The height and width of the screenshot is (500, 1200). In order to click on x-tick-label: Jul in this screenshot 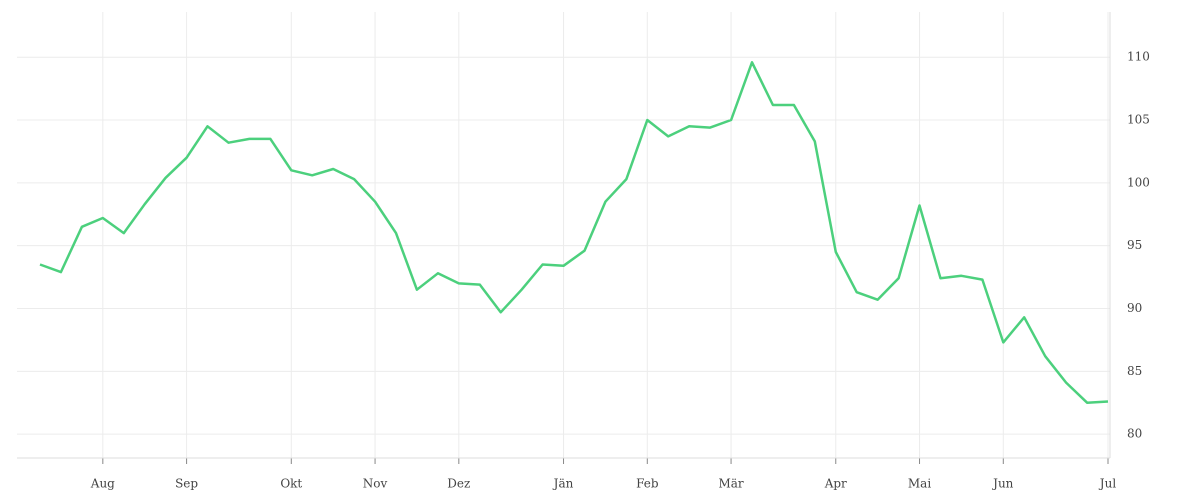, I will do `click(1107, 484)`.